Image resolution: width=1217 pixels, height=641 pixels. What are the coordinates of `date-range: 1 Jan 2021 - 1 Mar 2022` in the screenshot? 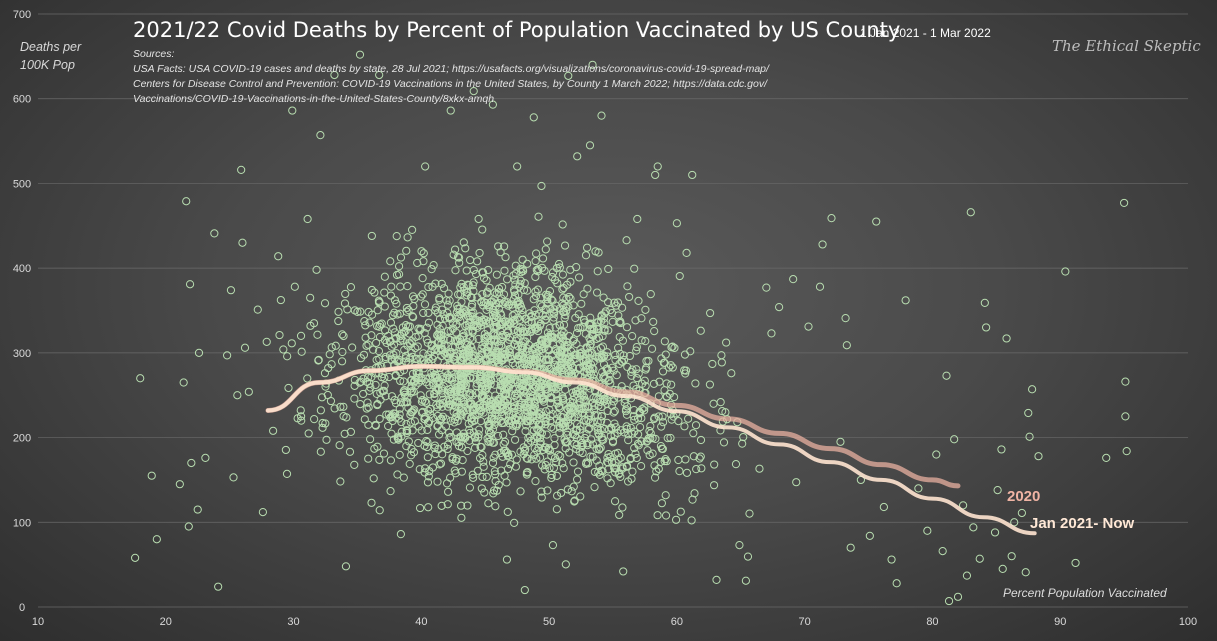 It's located at (925, 33).